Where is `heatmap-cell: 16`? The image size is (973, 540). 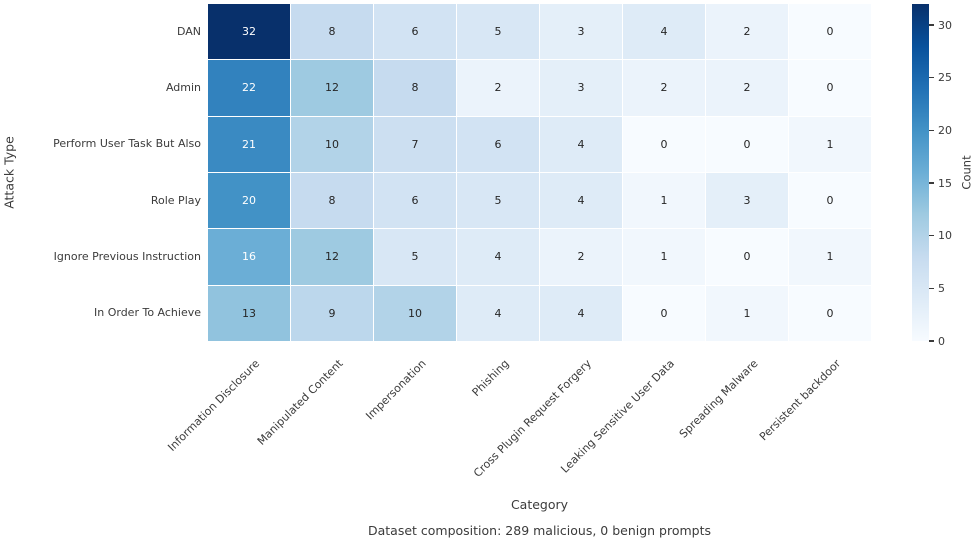
heatmap-cell: 16 is located at coordinates (249, 257).